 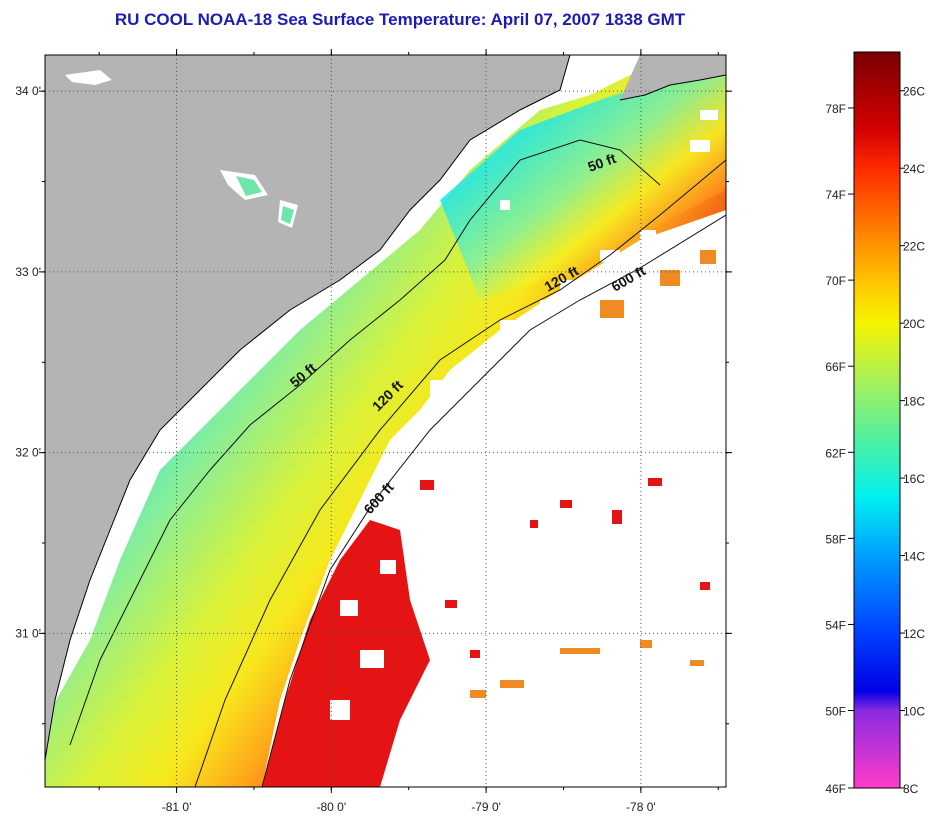 What do you see at coordinates (265, 200) in the screenshot?
I see `inland-lakes-water` at bounding box center [265, 200].